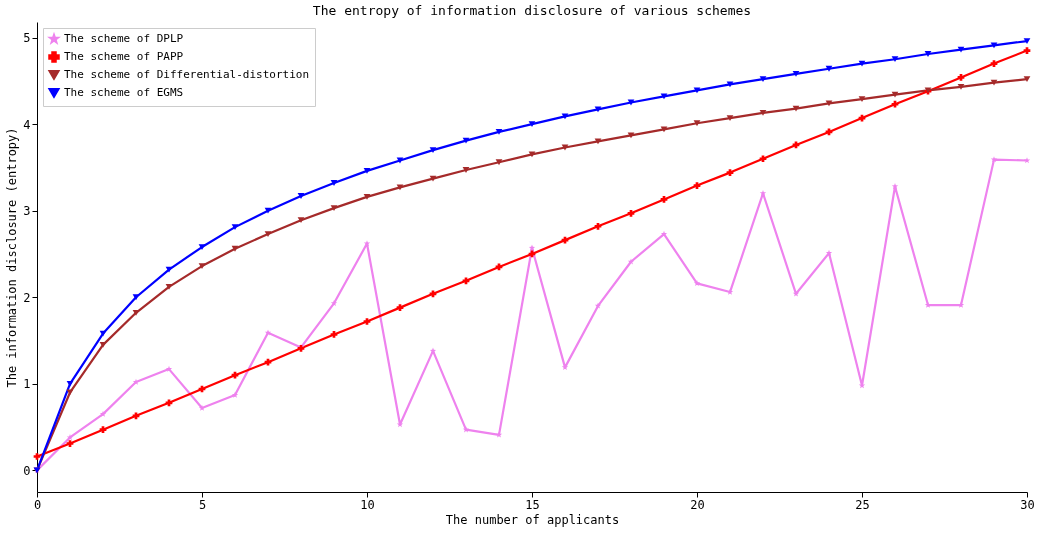 The height and width of the screenshot is (555, 1051). I want to click on x-tick-label: 20, so click(697, 504).